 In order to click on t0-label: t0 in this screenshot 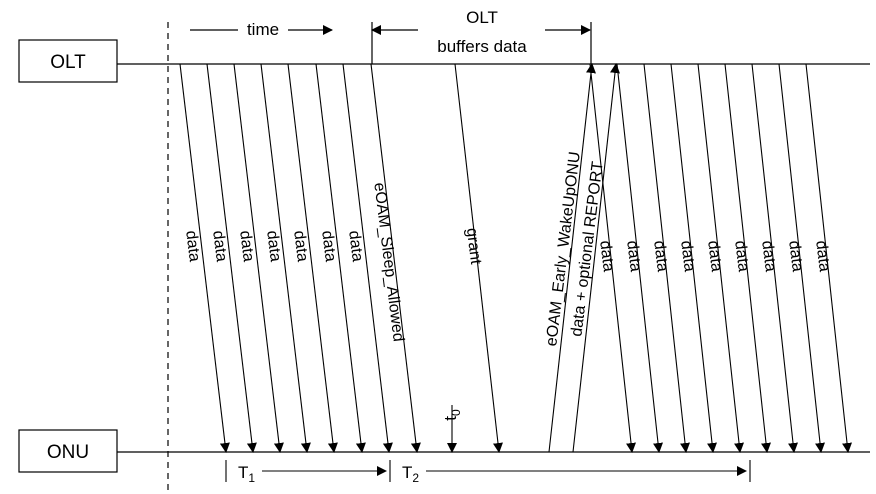, I will do `click(452, 415)`.